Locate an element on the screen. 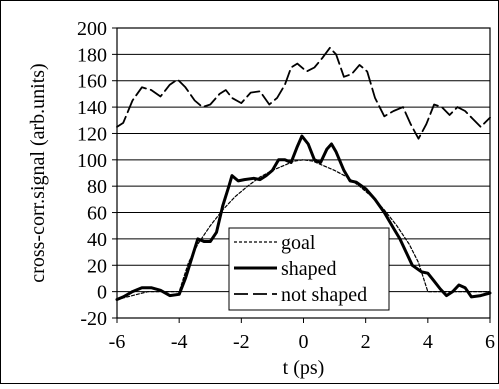  y-tick-label: 60 is located at coordinates (97, 214).